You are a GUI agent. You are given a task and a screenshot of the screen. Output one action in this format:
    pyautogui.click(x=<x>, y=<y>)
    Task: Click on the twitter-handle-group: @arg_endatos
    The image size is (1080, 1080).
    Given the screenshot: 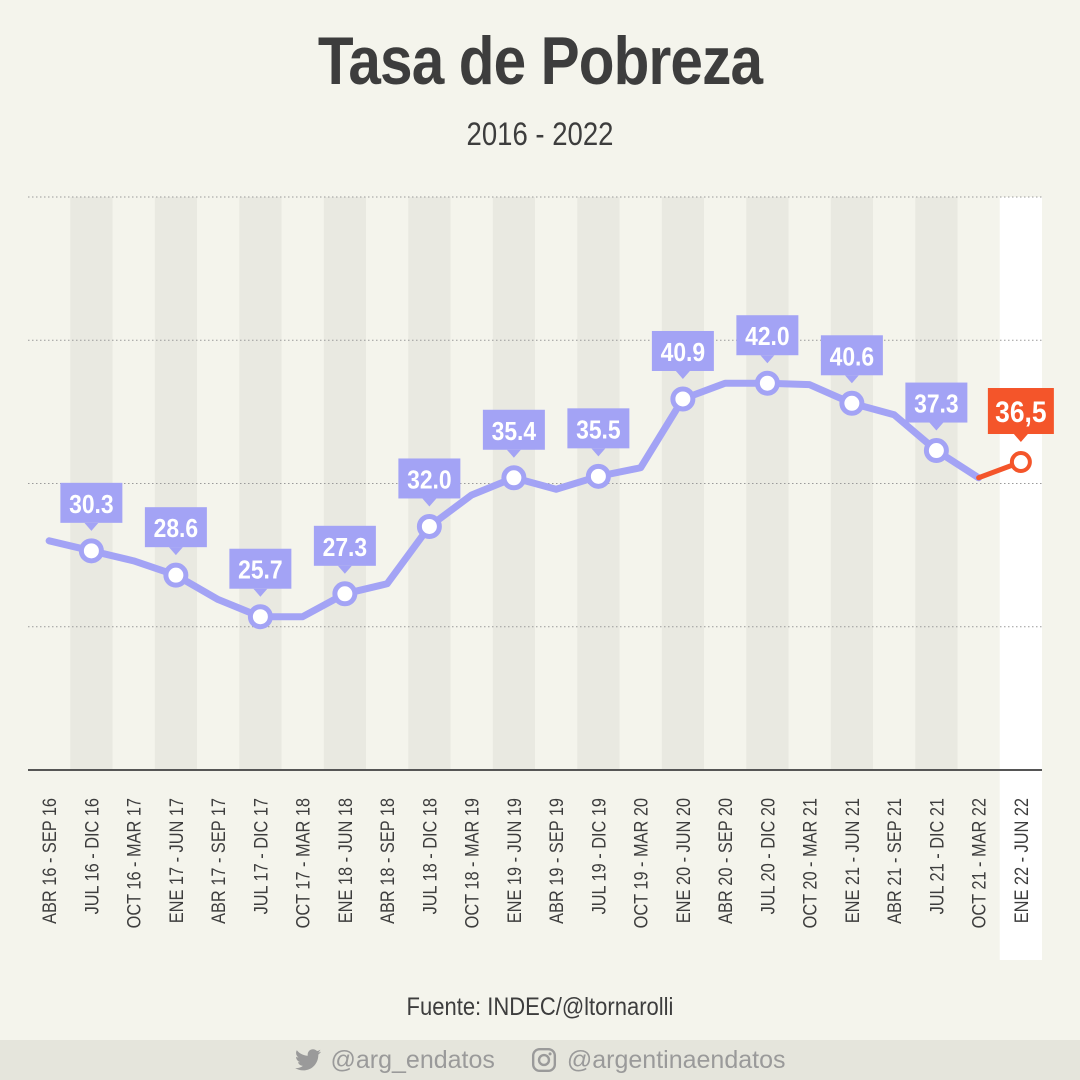 What is the action you would take?
    pyautogui.click(x=394, y=1060)
    